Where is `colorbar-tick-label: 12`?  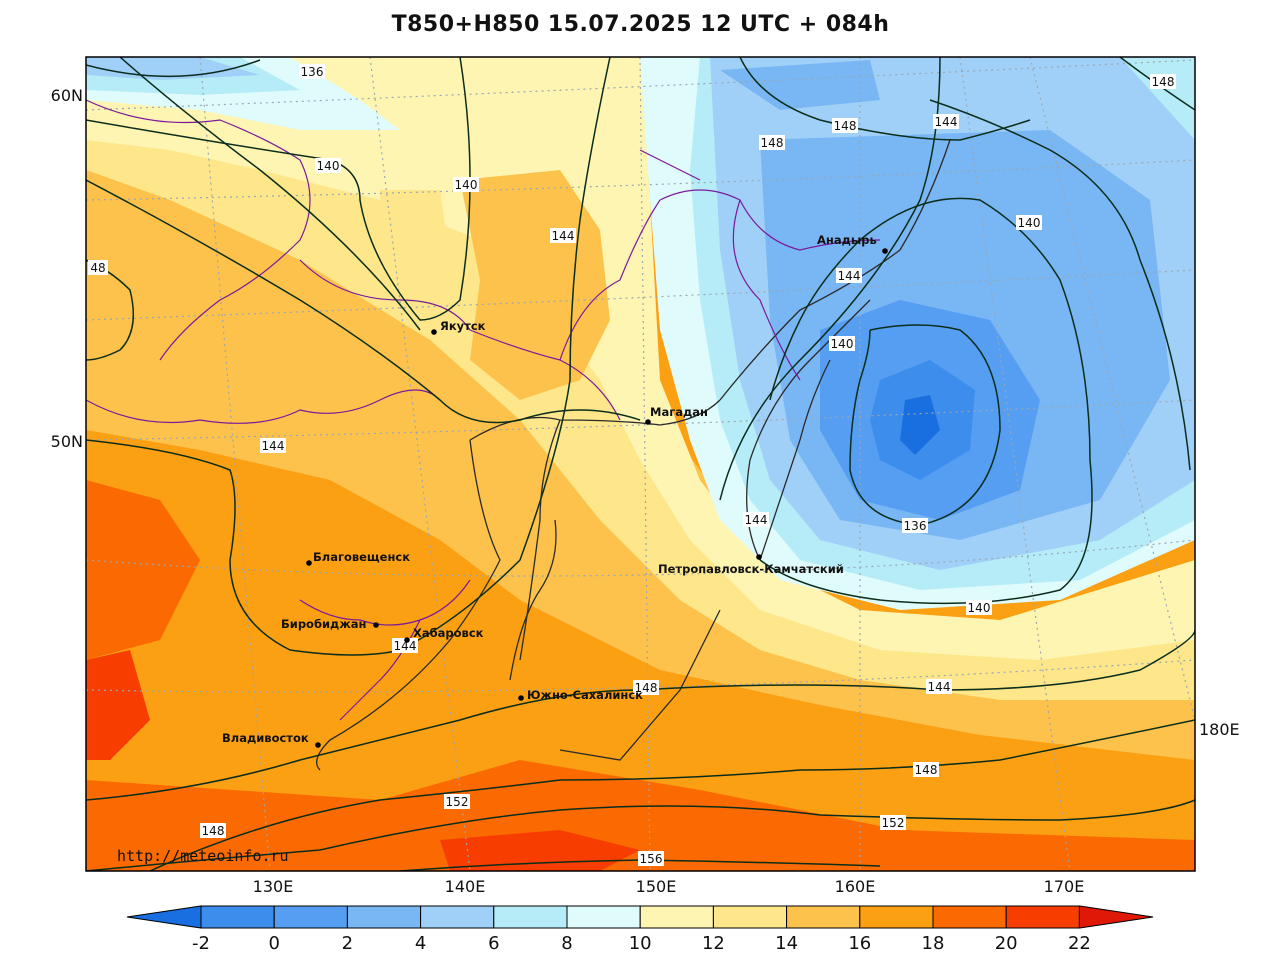 colorbar-tick-label: 12 is located at coordinates (713, 943).